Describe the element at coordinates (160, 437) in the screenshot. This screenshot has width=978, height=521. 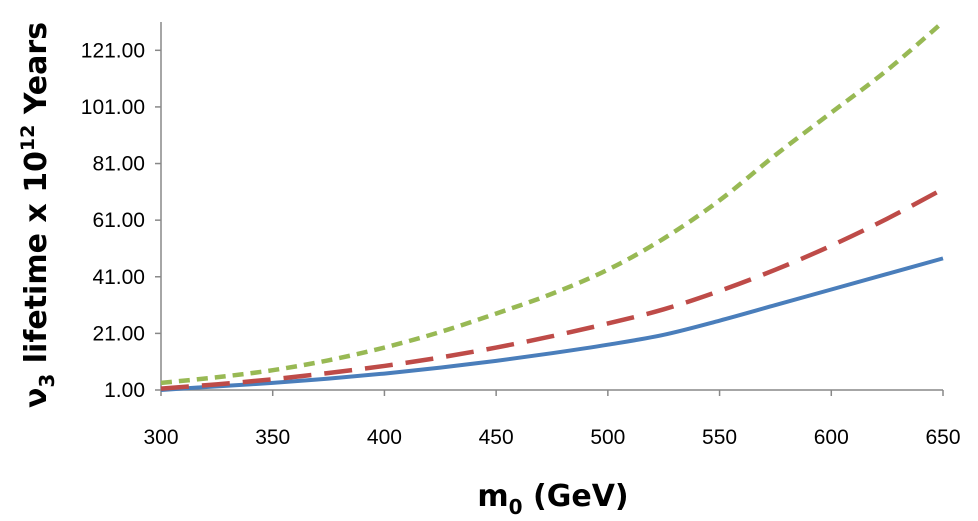
I see `x-tick-label: 300` at that location.